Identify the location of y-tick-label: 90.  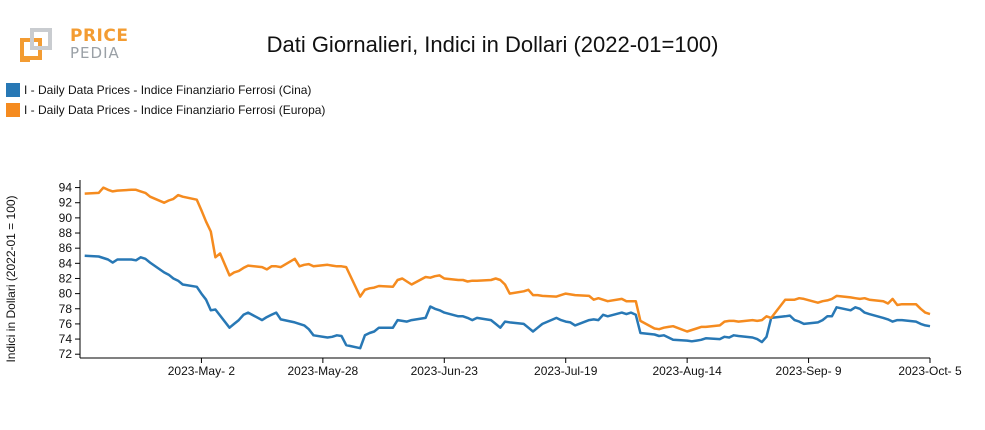
(66, 218).